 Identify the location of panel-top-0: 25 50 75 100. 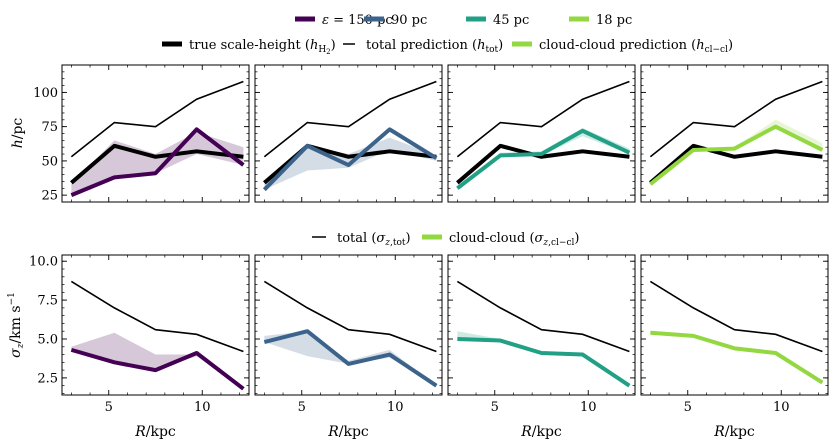
(141, 134).